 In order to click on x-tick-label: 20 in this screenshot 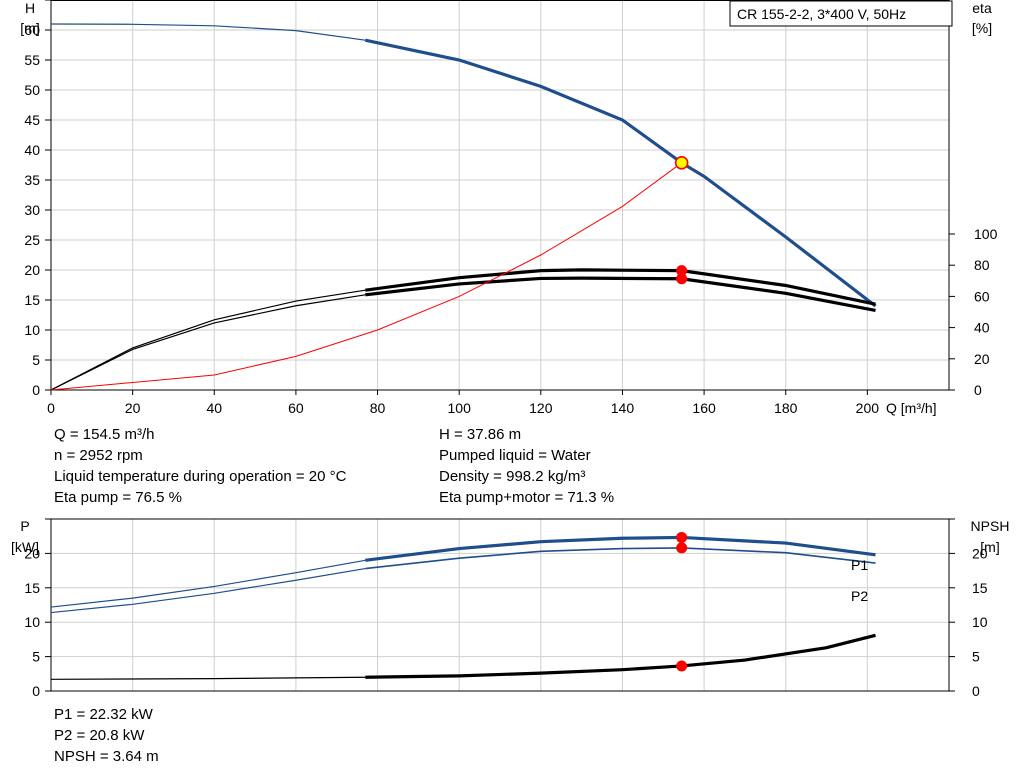, I will do `click(133, 408)`.